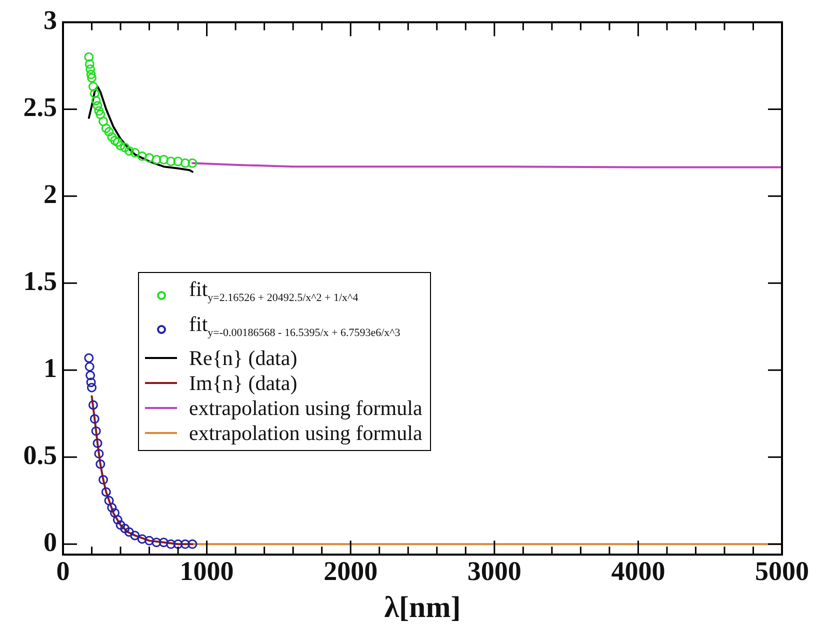  I want to click on x-axis-title: λ[nm], so click(422, 607).